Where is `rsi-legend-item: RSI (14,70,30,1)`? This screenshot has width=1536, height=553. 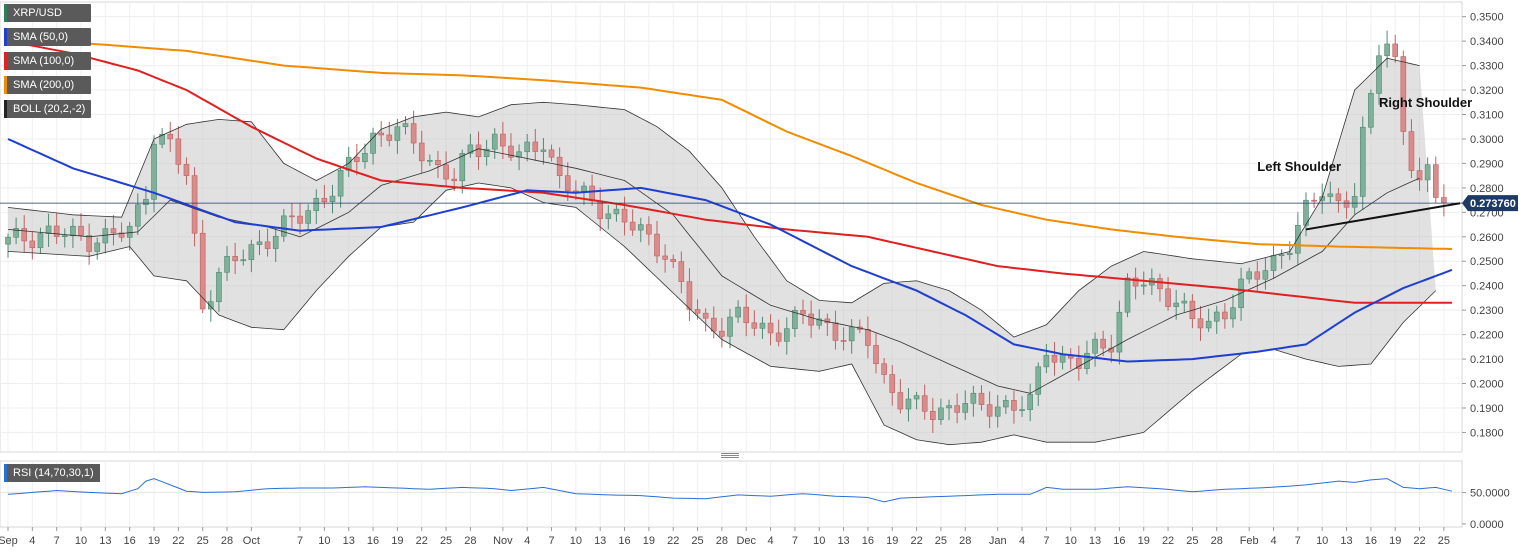 rsi-legend-item: RSI (14,70,30,1) is located at coordinates (52, 473).